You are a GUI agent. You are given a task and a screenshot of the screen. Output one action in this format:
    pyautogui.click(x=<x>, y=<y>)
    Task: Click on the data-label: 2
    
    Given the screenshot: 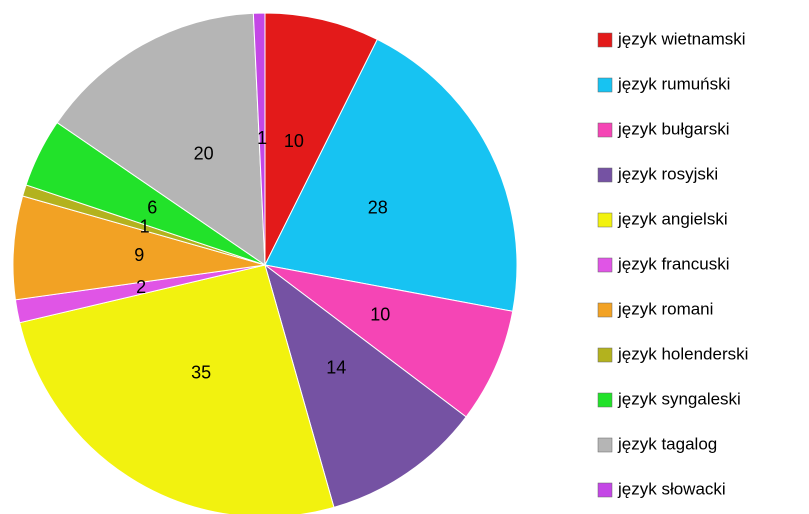 What is the action you would take?
    pyautogui.click(x=141, y=287)
    